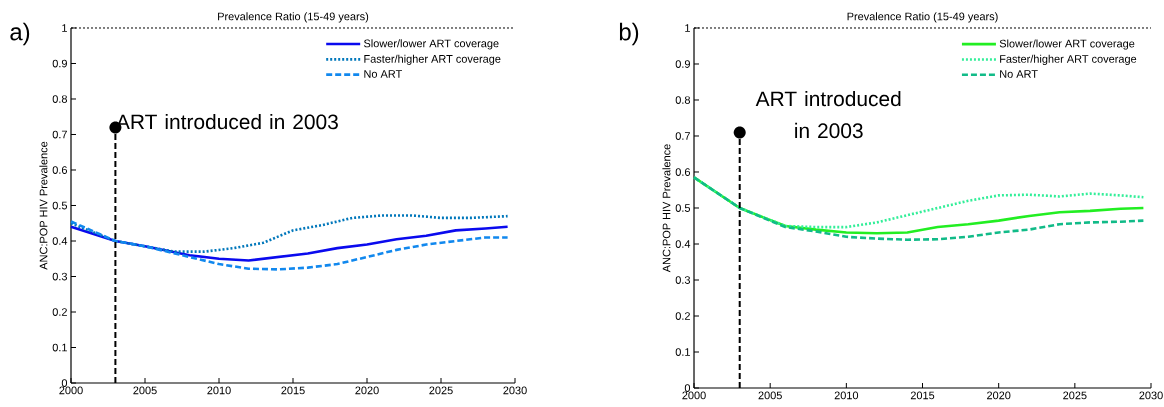 The width and height of the screenshot is (1164, 407). What do you see at coordinates (20, 34) in the screenshot?
I see `text: a)` at bounding box center [20, 34].